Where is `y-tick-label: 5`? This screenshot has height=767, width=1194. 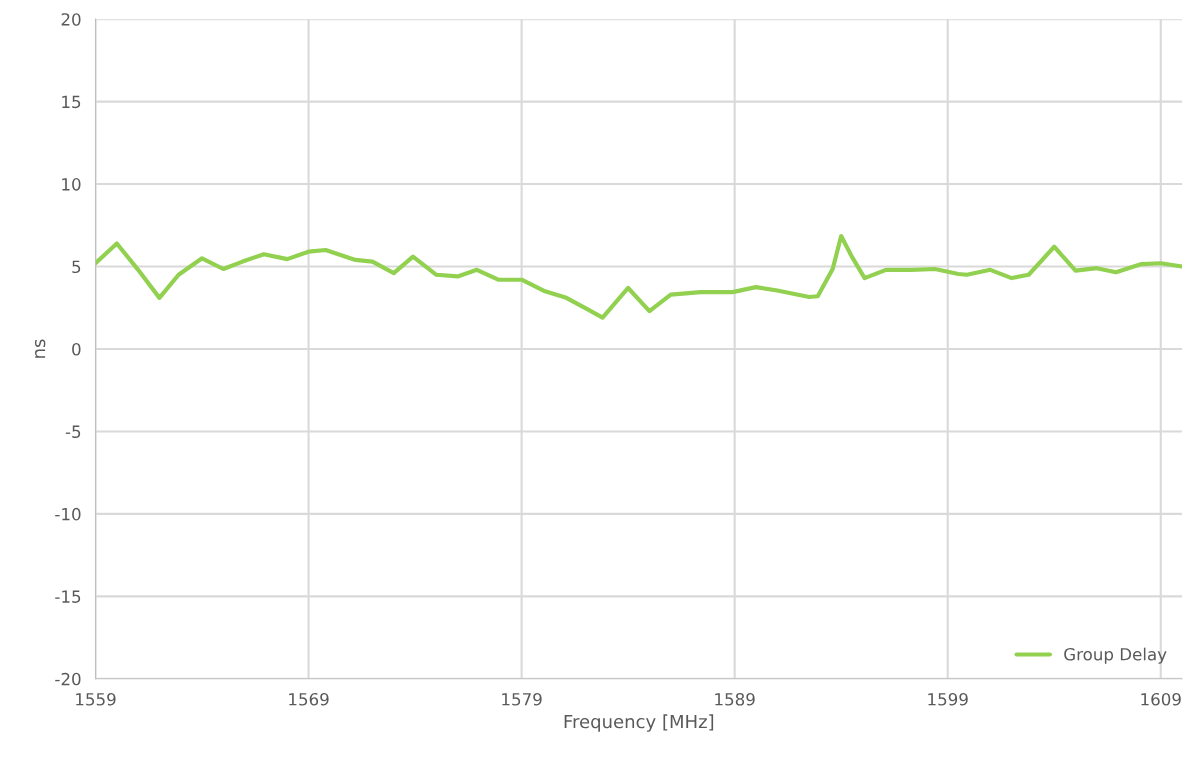 y-tick-label: 5 is located at coordinates (76, 267).